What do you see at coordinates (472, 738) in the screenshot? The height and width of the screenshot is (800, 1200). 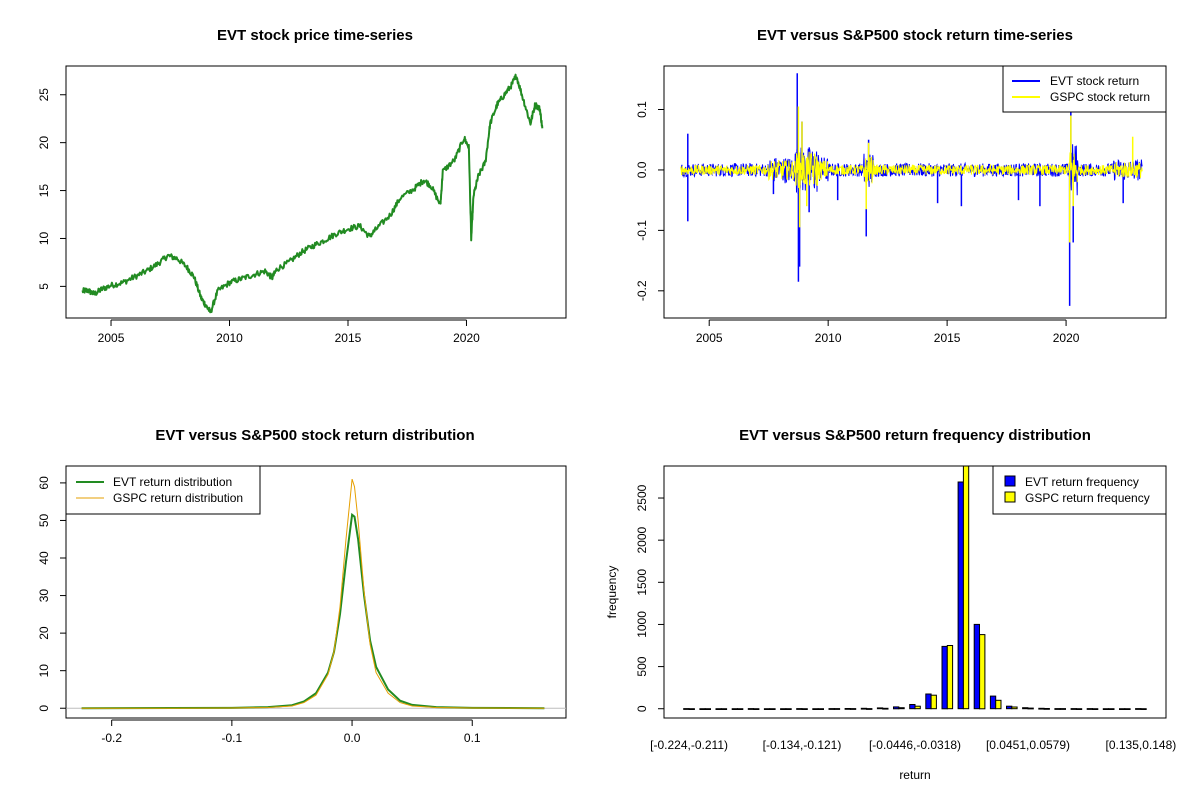 I see `x-tick-label: 0.1` at bounding box center [472, 738].